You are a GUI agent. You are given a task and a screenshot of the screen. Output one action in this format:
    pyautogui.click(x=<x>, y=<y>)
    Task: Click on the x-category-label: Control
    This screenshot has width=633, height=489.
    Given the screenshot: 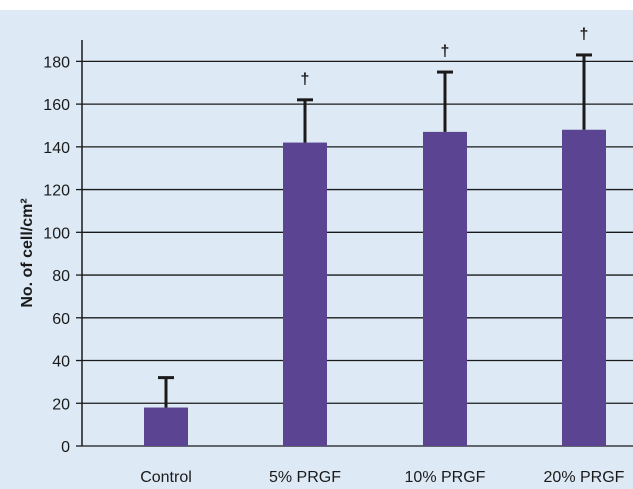 What is the action you would take?
    pyautogui.click(x=166, y=477)
    